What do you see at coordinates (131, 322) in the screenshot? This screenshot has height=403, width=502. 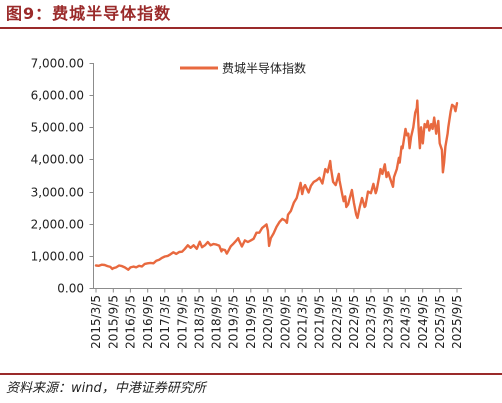 I see `x-tick-label: 2016/3/5` at bounding box center [131, 322].